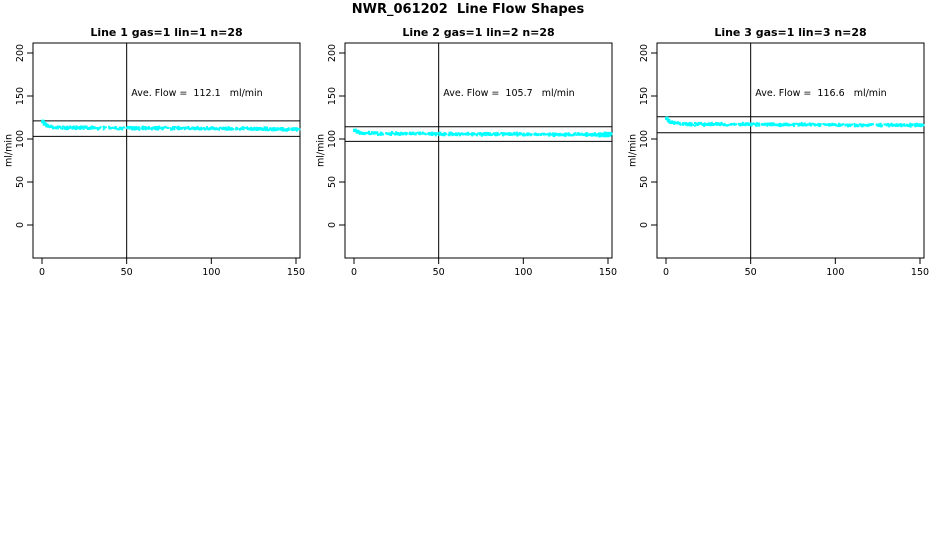 This screenshot has height=540, width=936. What do you see at coordinates (644, 225) in the screenshot?
I see `y-tick-label: 0` at bounding box center [644, 225].